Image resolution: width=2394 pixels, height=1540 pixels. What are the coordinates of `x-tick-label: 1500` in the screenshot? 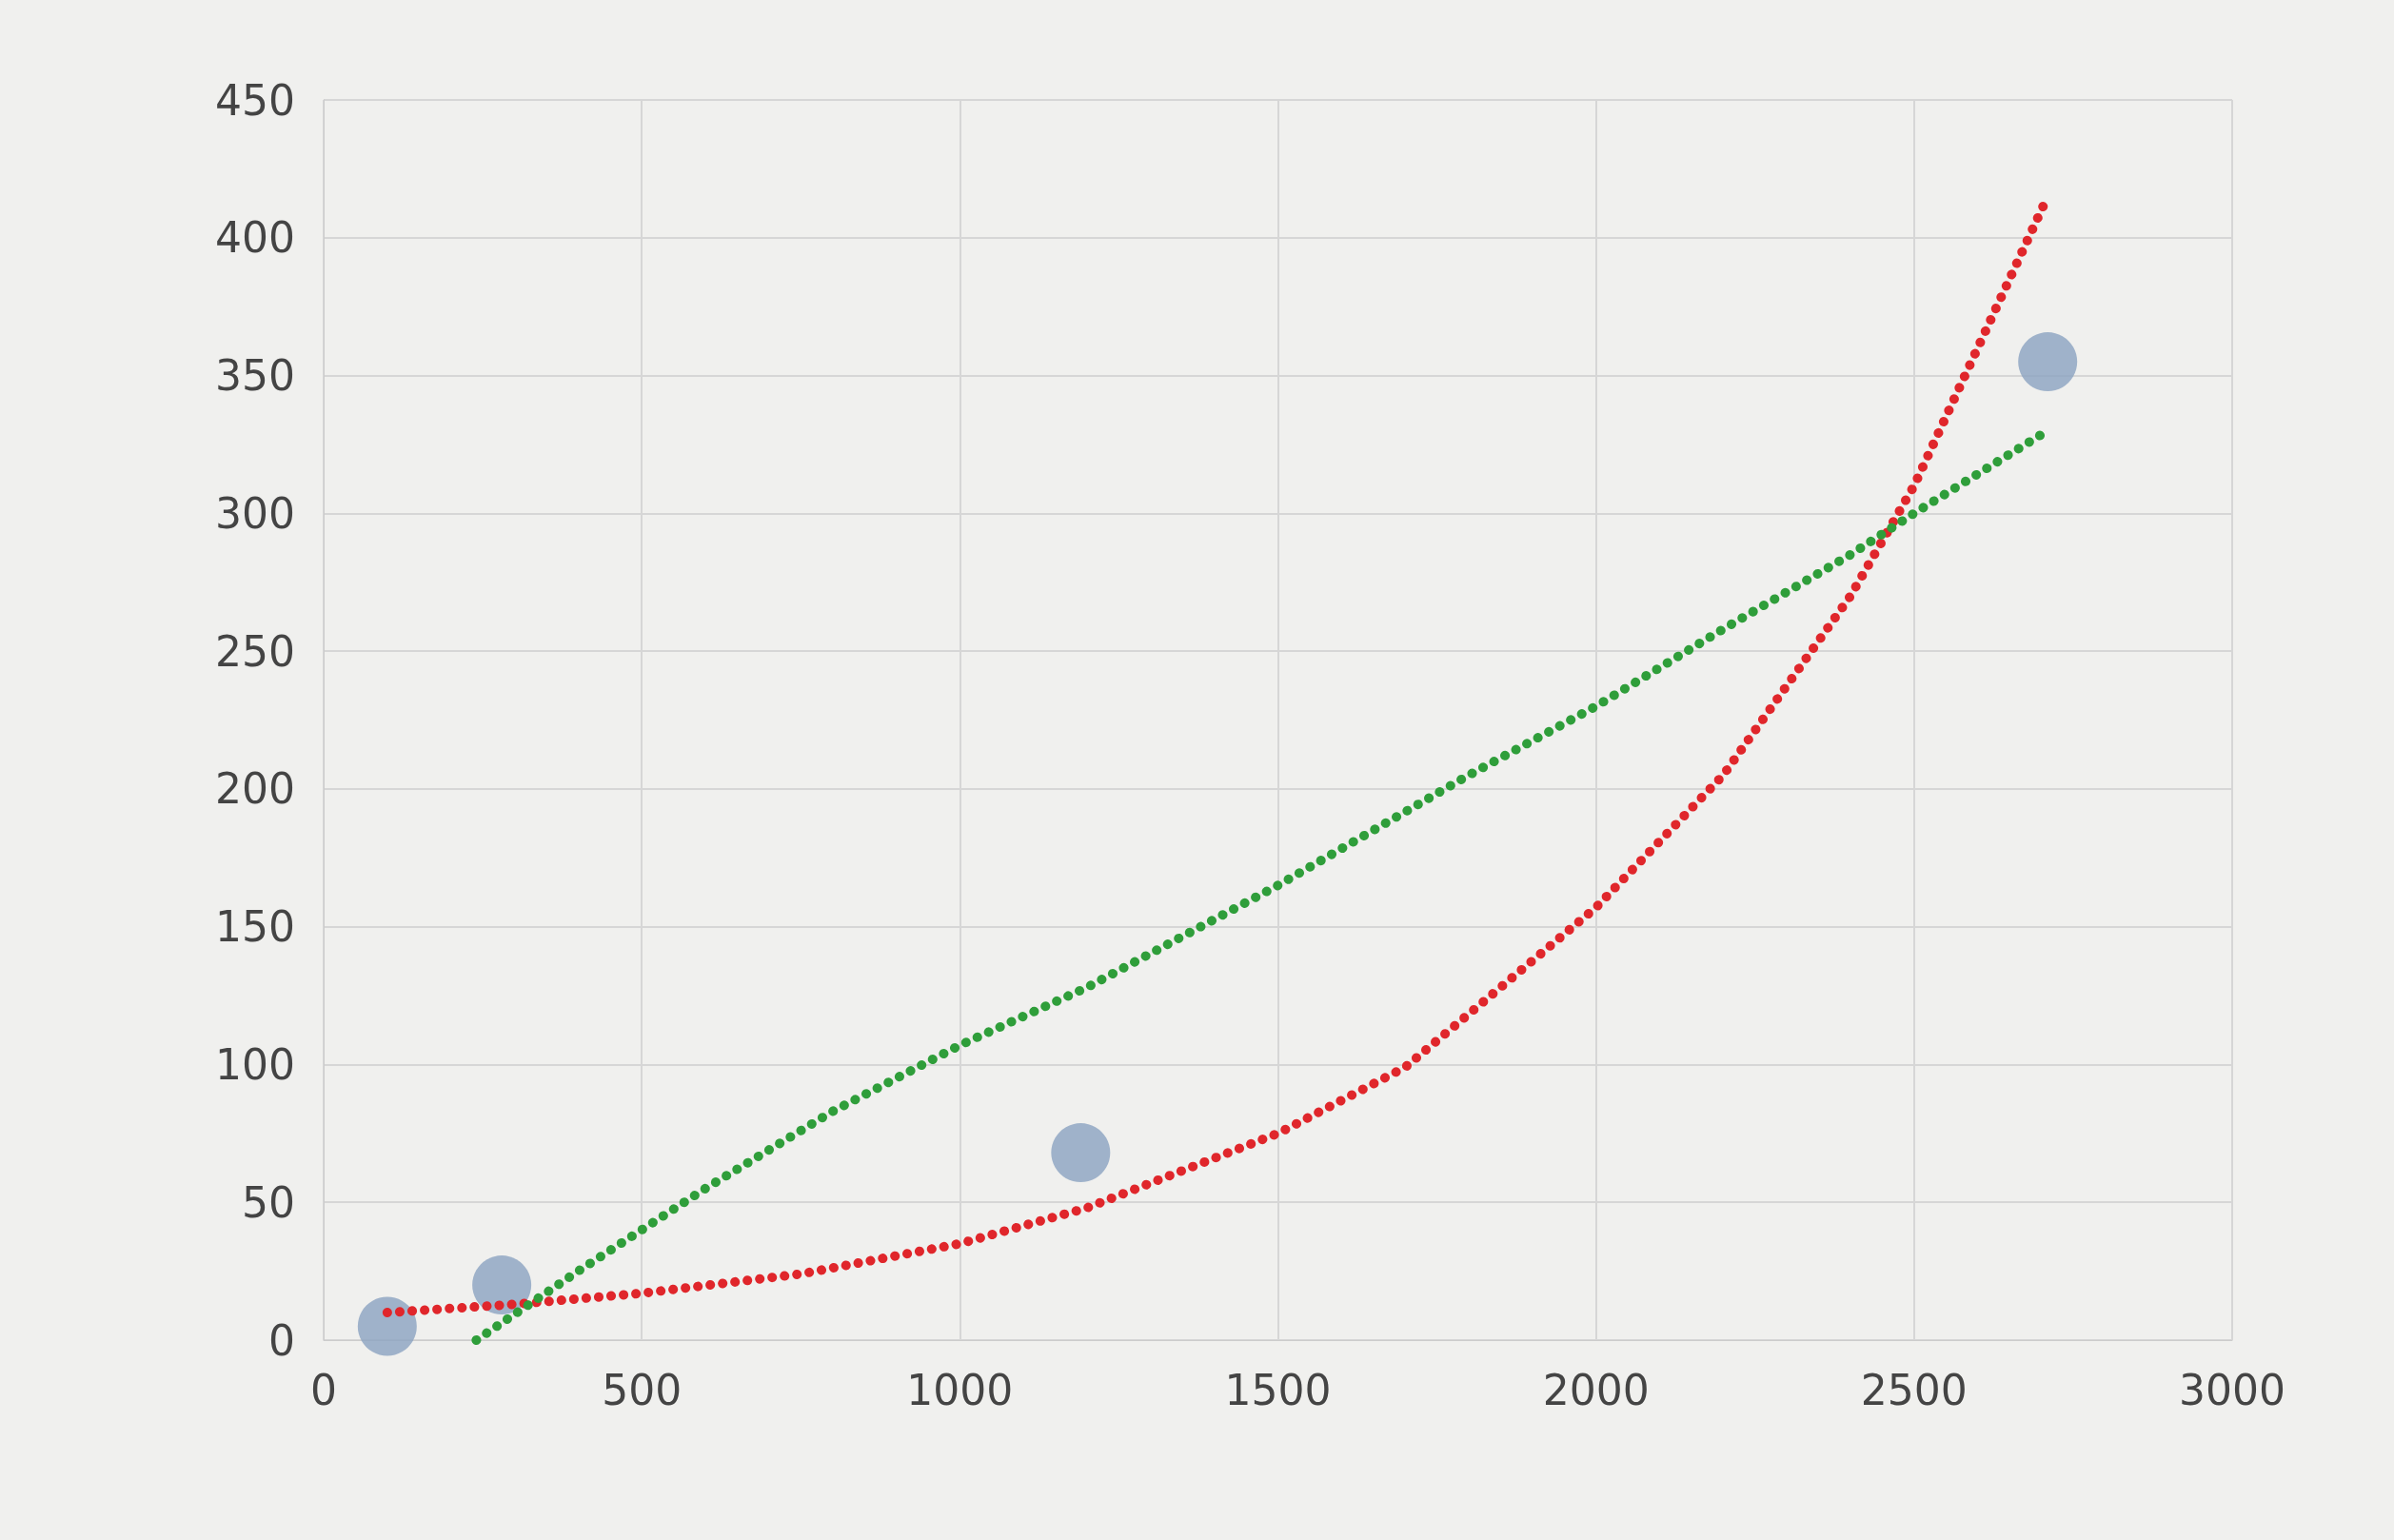 It's located at (1278, 1389).